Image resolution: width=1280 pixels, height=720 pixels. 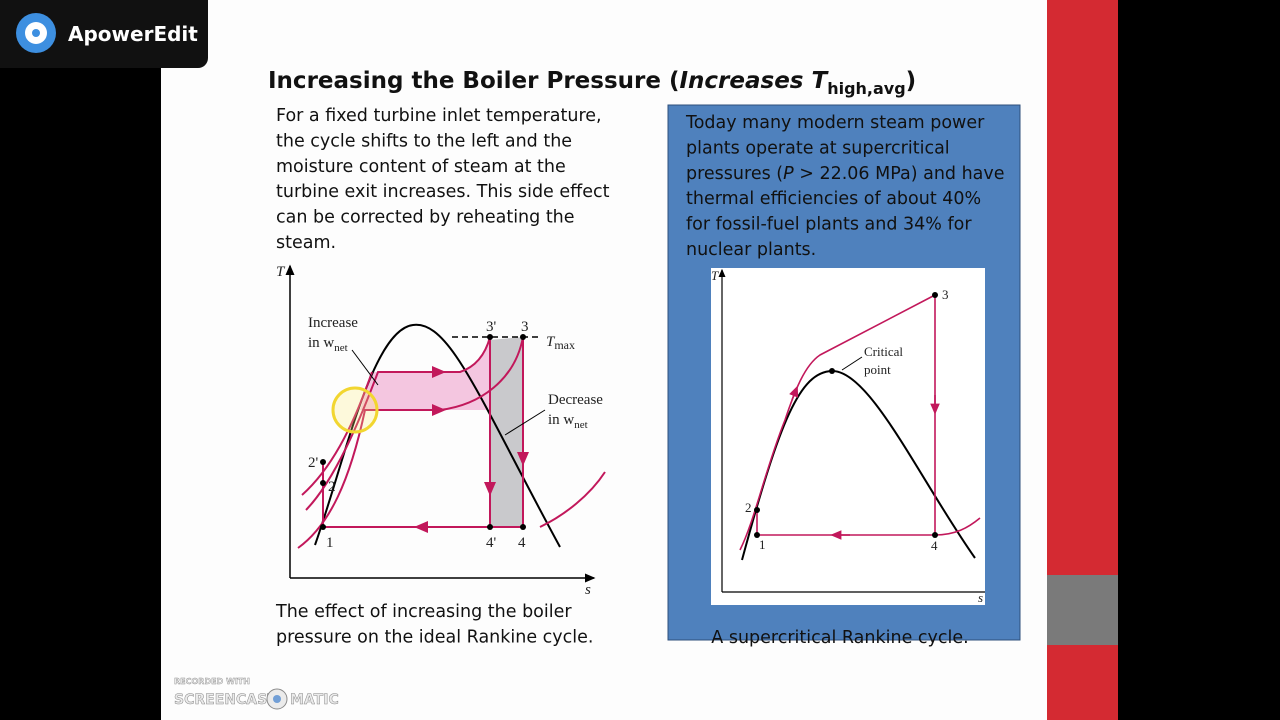 What do you see at coordinates (883, 351) in the screenshot?
I see `label: Critical` at bounding box center [883, 351].